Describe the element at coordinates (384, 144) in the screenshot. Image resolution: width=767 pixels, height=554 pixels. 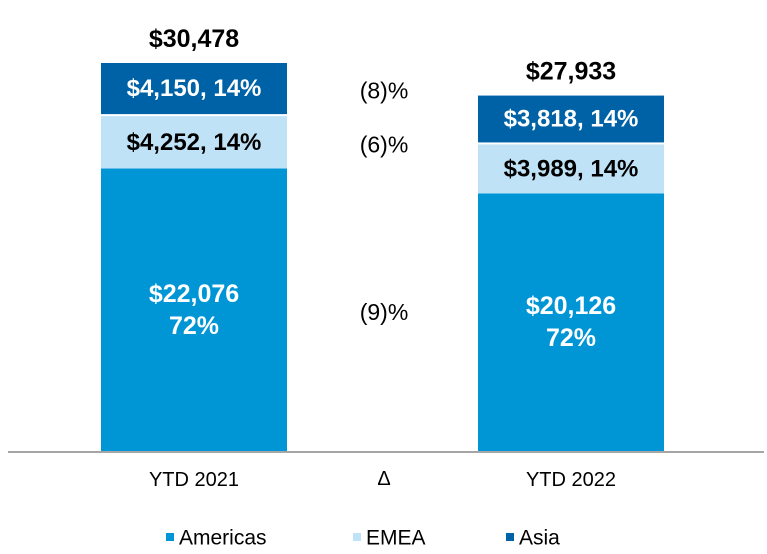
I see `delta-label-emea: (6)%` at that location.